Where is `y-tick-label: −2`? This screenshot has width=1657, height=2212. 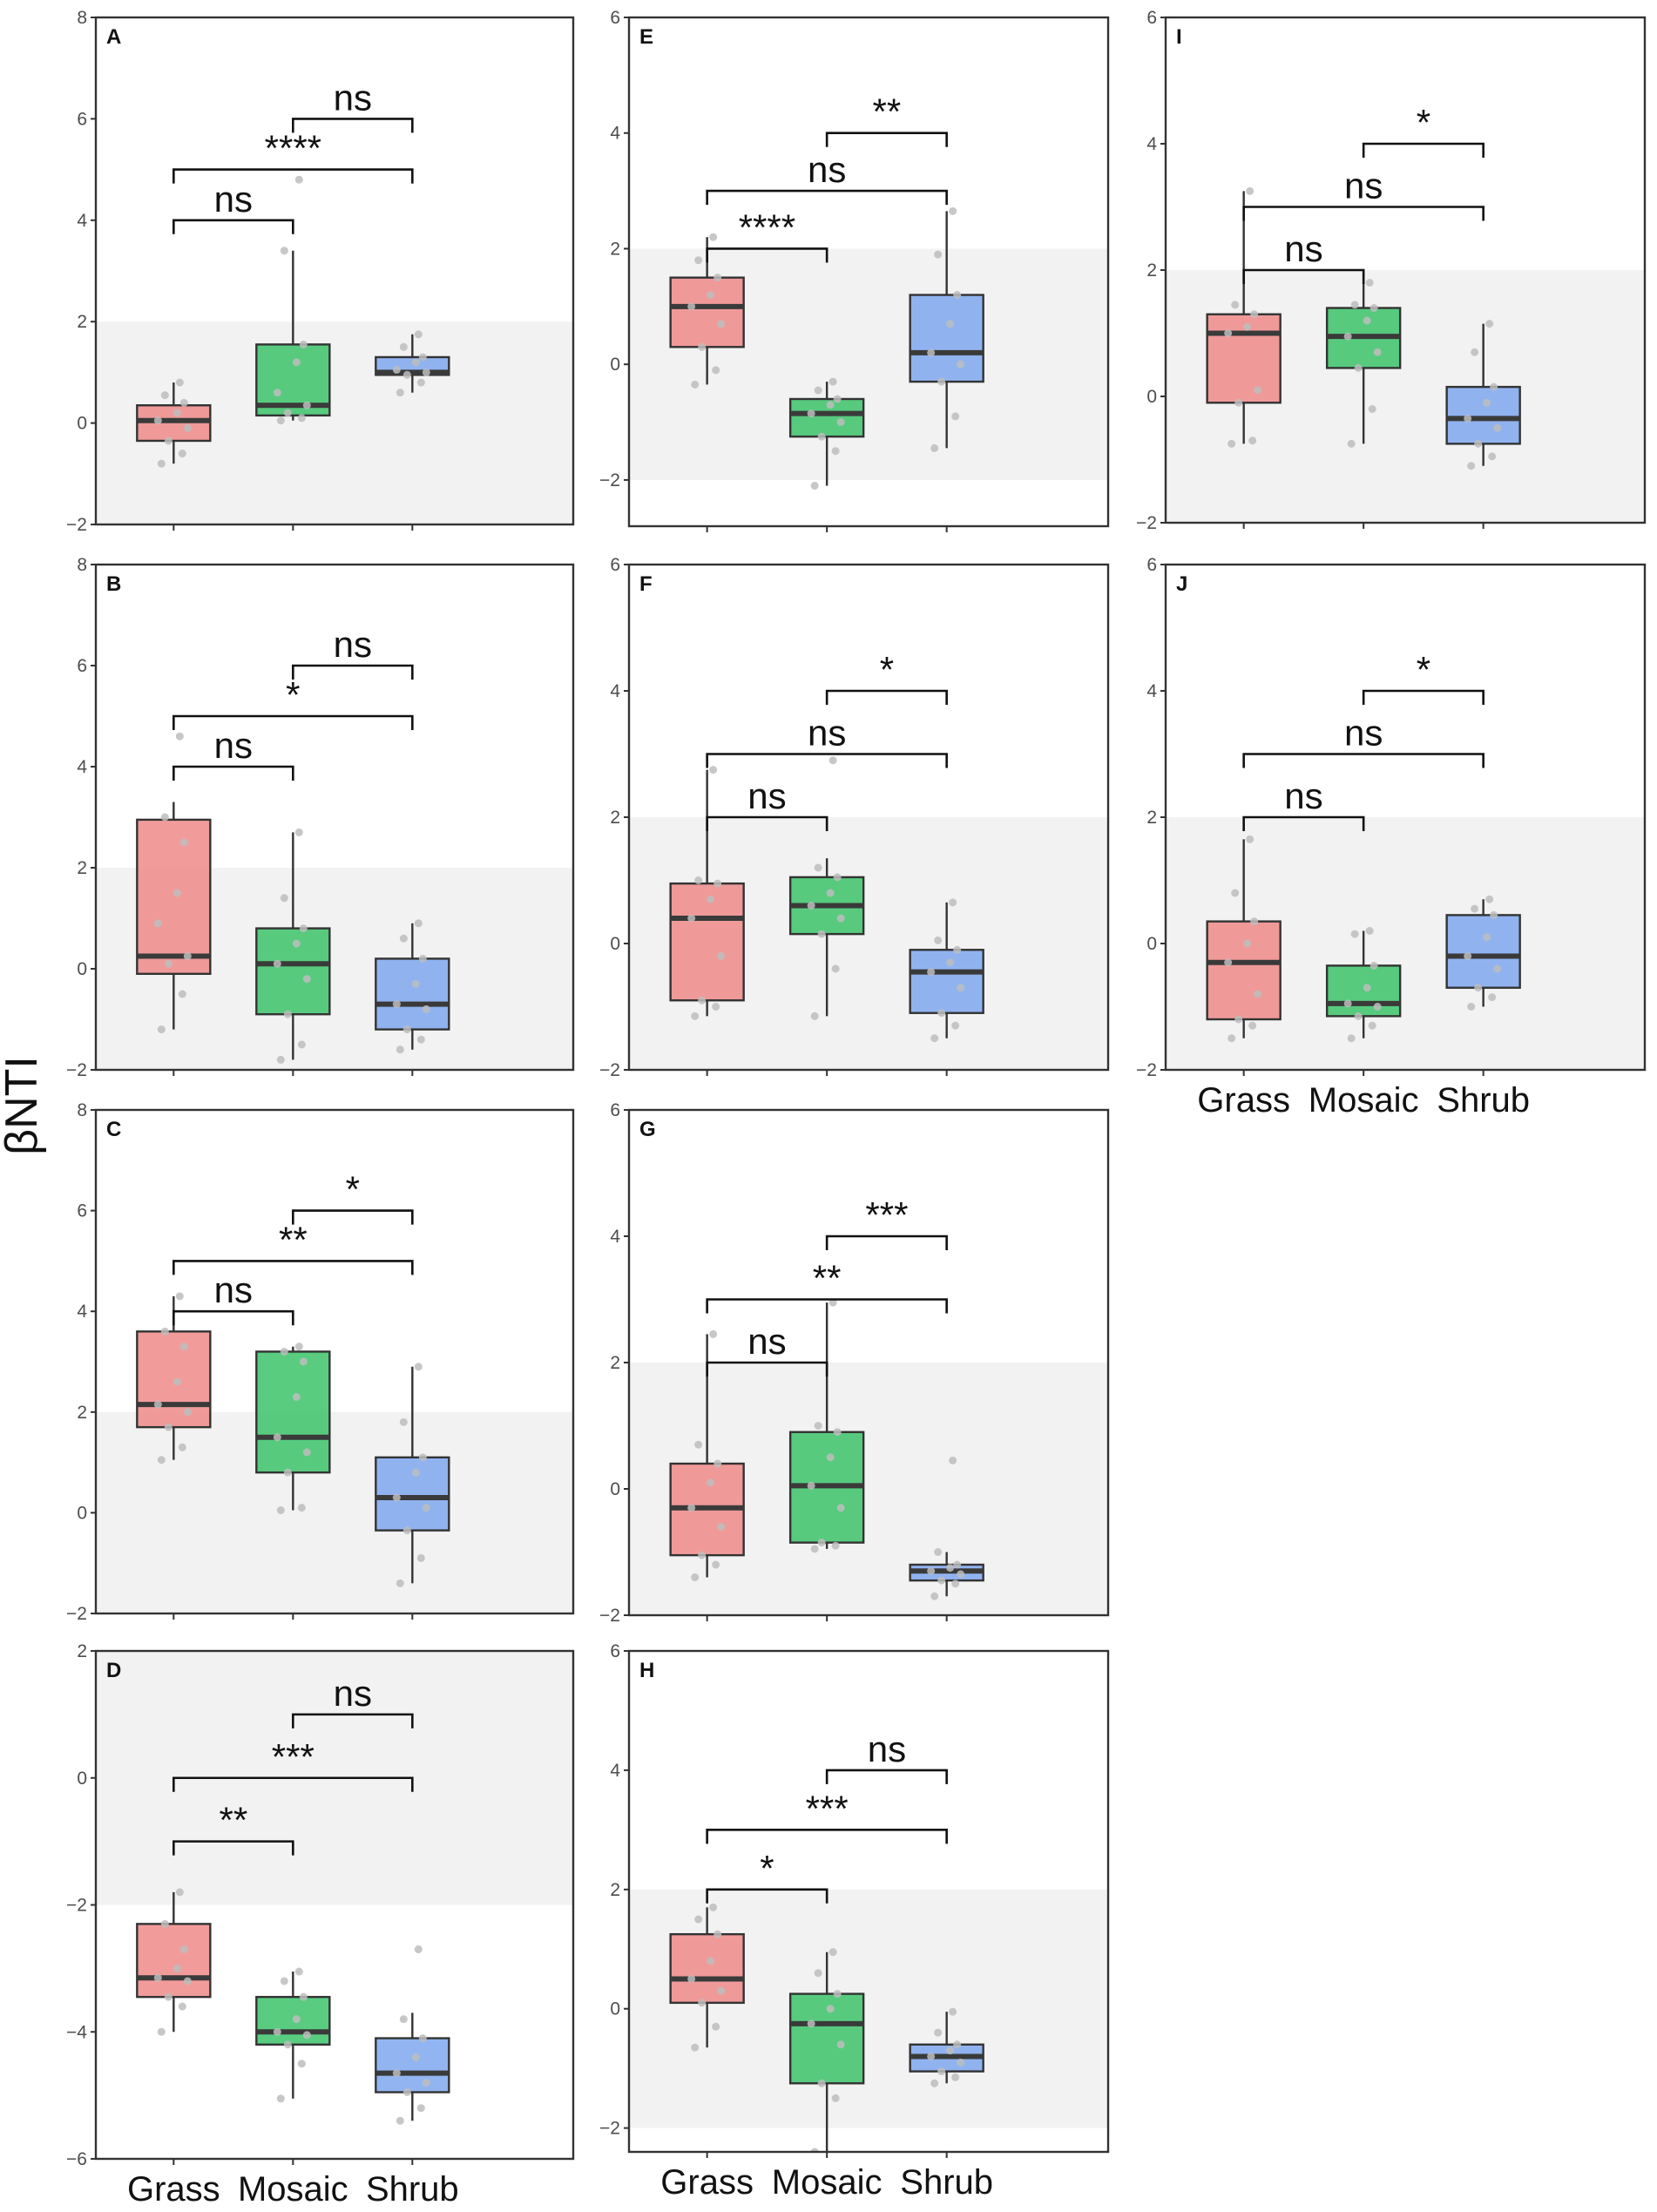 y-tick-label: −2 is located at coordinates (610, 1070).